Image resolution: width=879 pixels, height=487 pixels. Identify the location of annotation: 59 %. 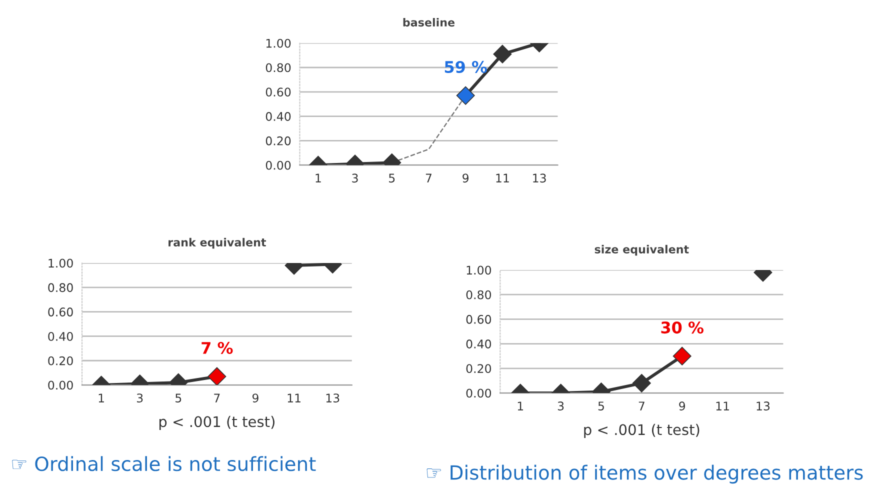
(465, 67).